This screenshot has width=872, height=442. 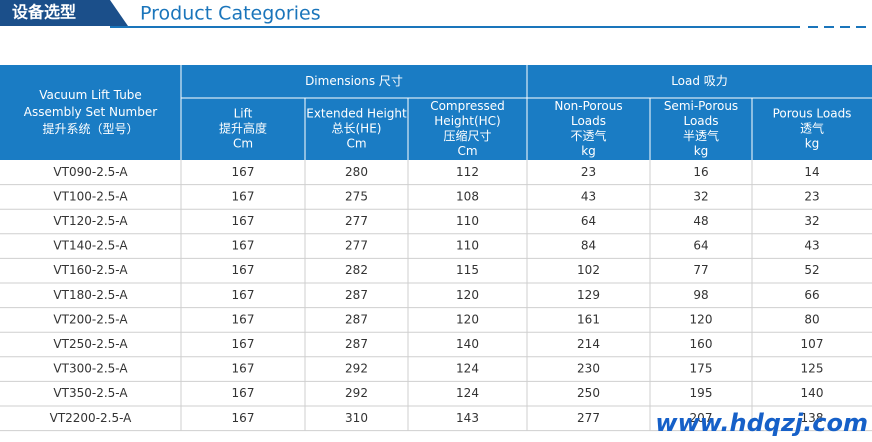 I want to click on table-cell: VT090-2.5-A, so click(x=90, y=172).